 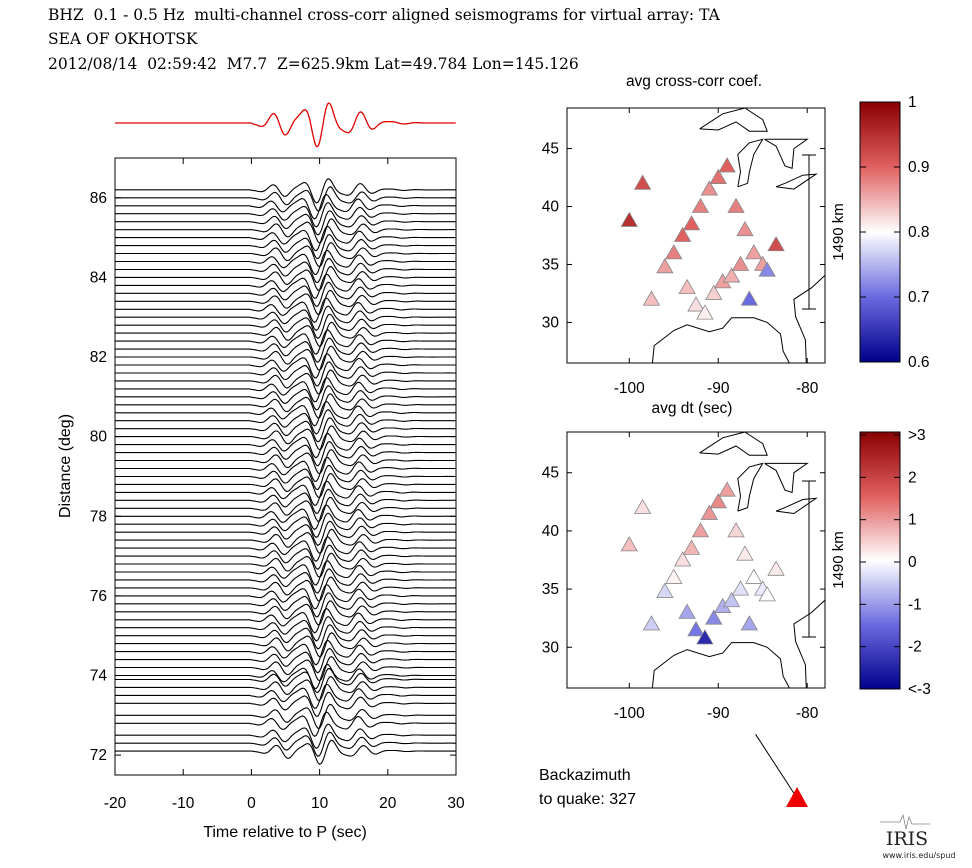 What do you see at coordinates (718, 388) in the screenshot?
I see `x-tick-label: -90` at bounding box center [718, 388].